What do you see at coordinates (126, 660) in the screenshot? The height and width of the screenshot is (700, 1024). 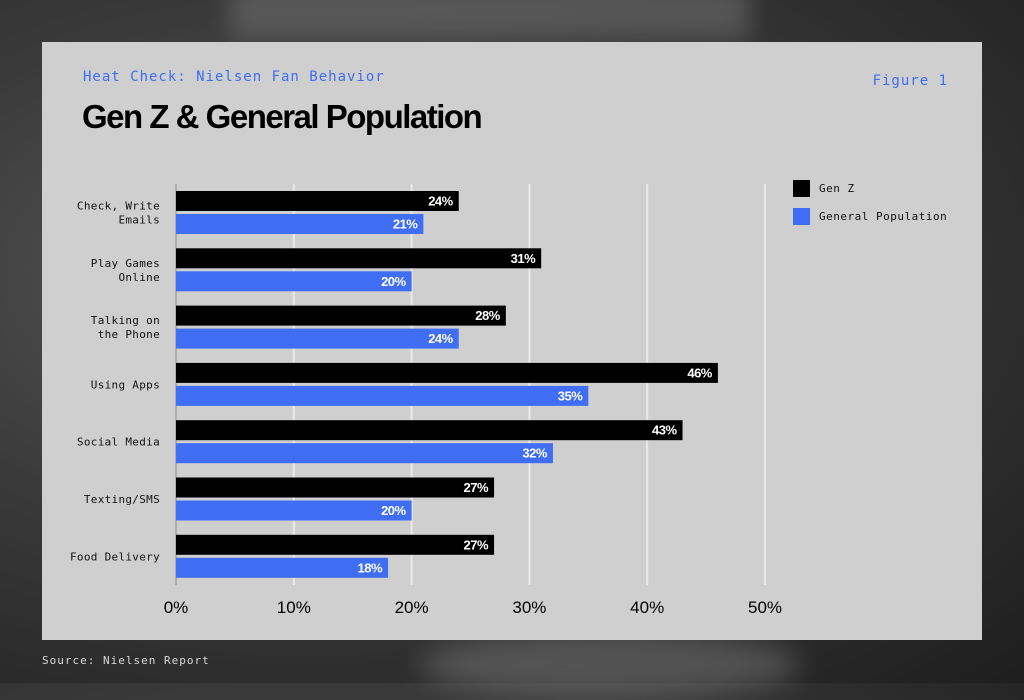 I see `source-note: Source: Nielsen Report` at bounding box center [126, 660].